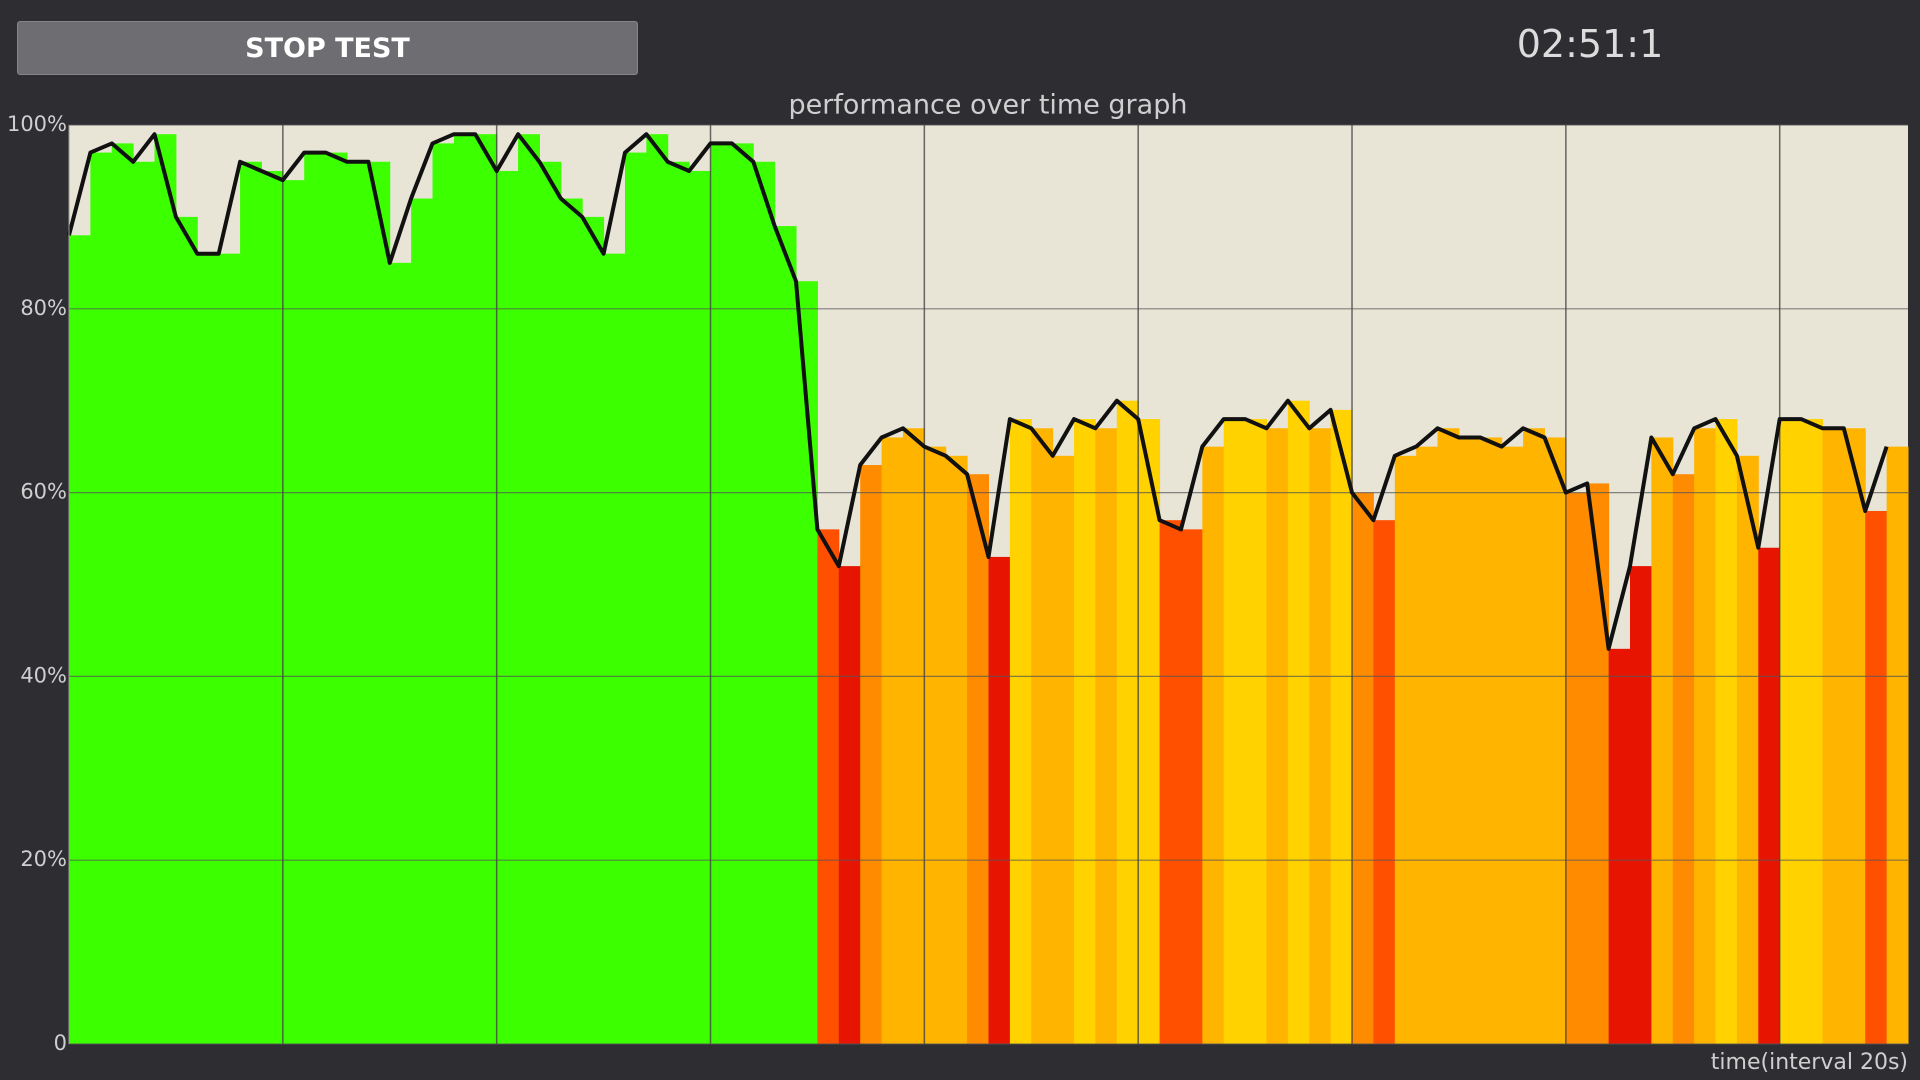  Describe the element at coordinates (43, 675) in the screenshot. I see `y-tick-label: 40%` at that location.